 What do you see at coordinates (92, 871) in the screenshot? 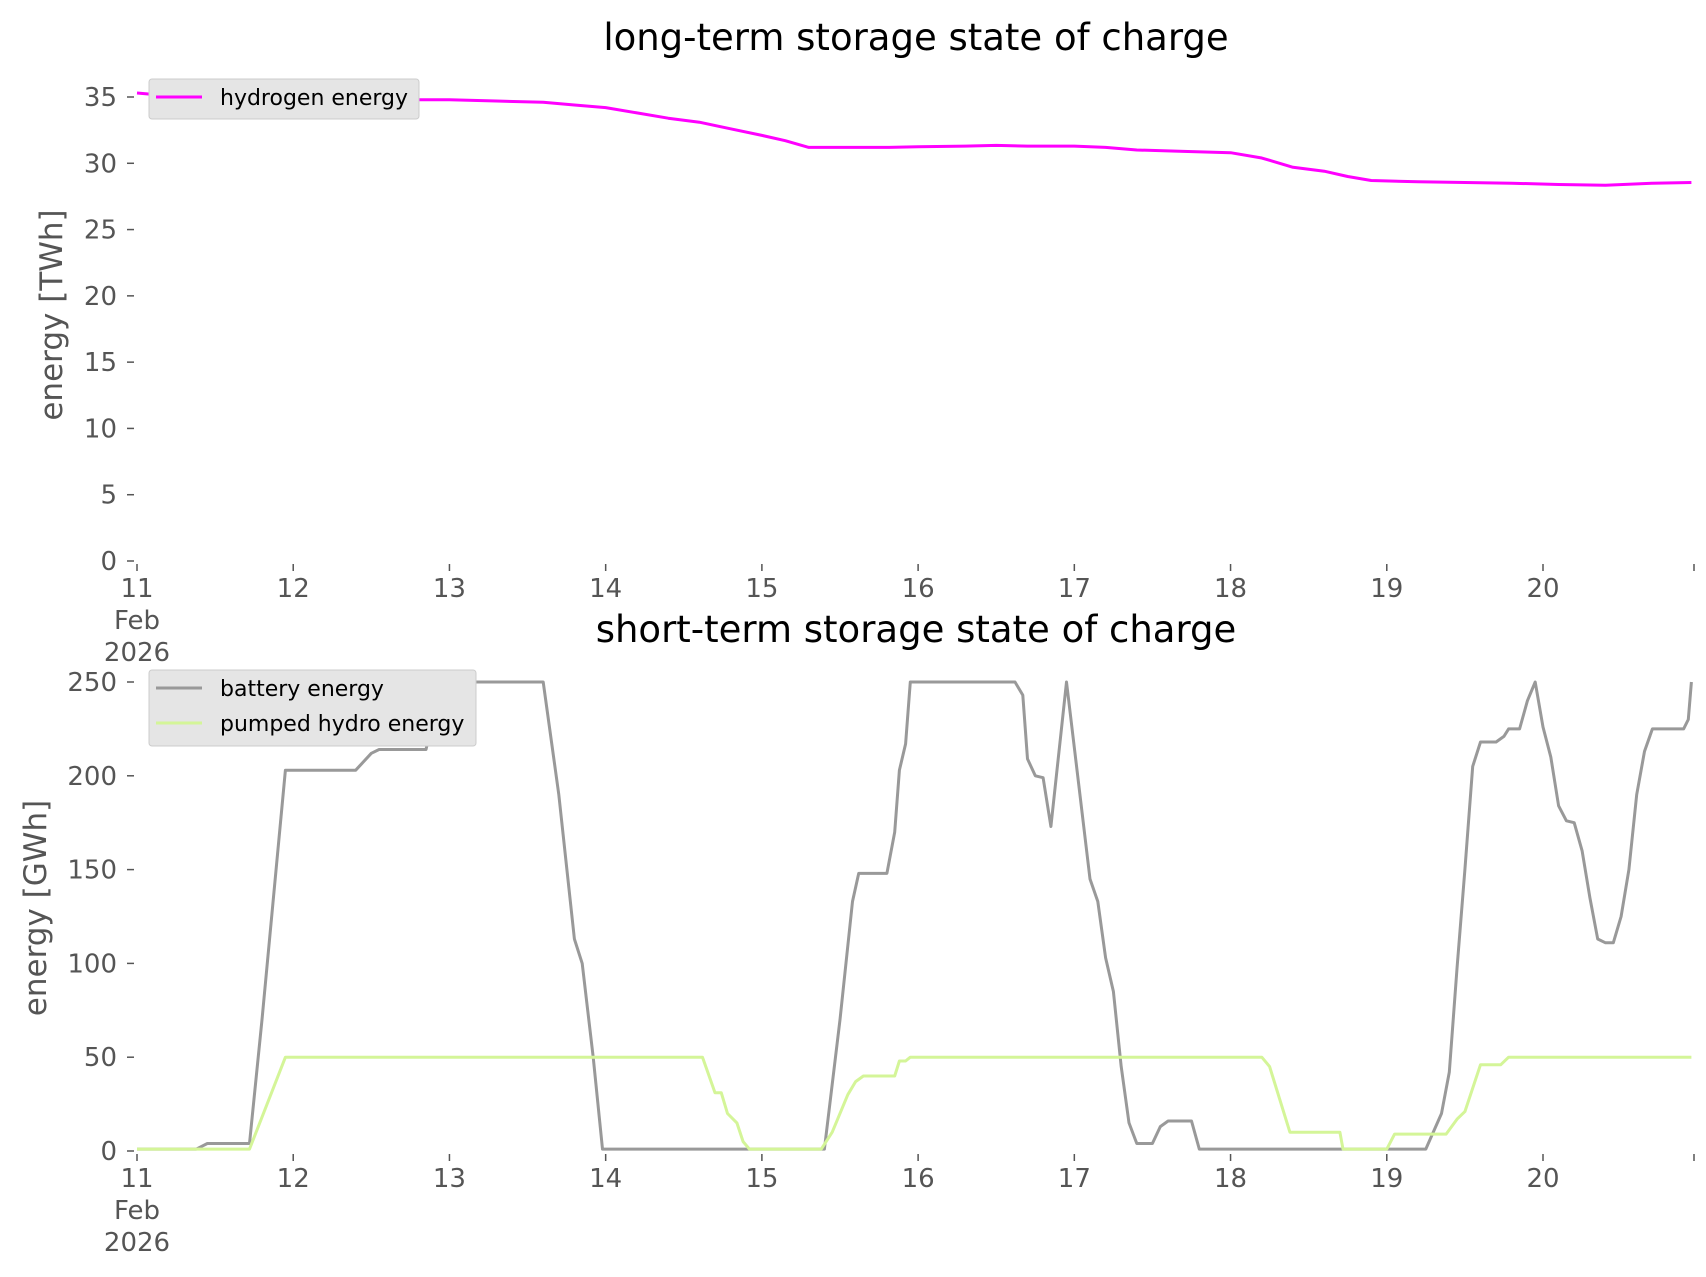
I see `y-tick-label: 150` at bounding box center [92, 871].